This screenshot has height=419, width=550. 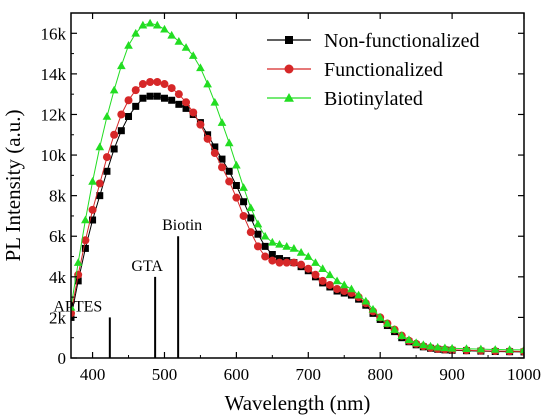 I want to click on legend-item-biotinylated: Biotinylated, so click(x=345, y=99).